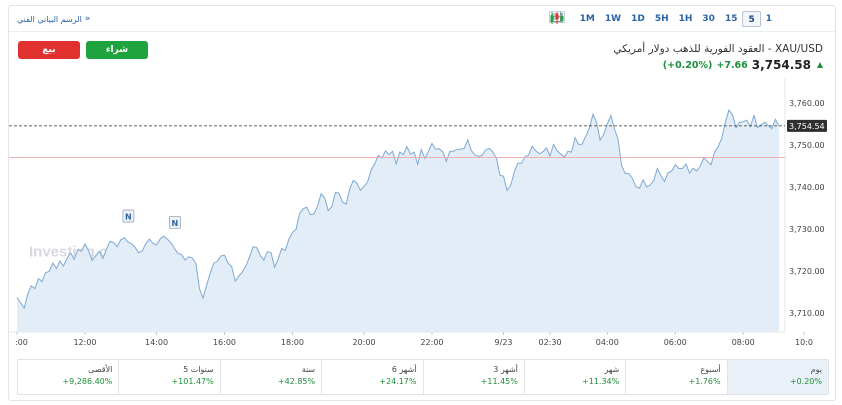 Image resolution: width=842 pixels, height=405 pixels. Describe the element at coordinates (612, 369) in the screenshot. I see `performance-label: شهر` at that location.